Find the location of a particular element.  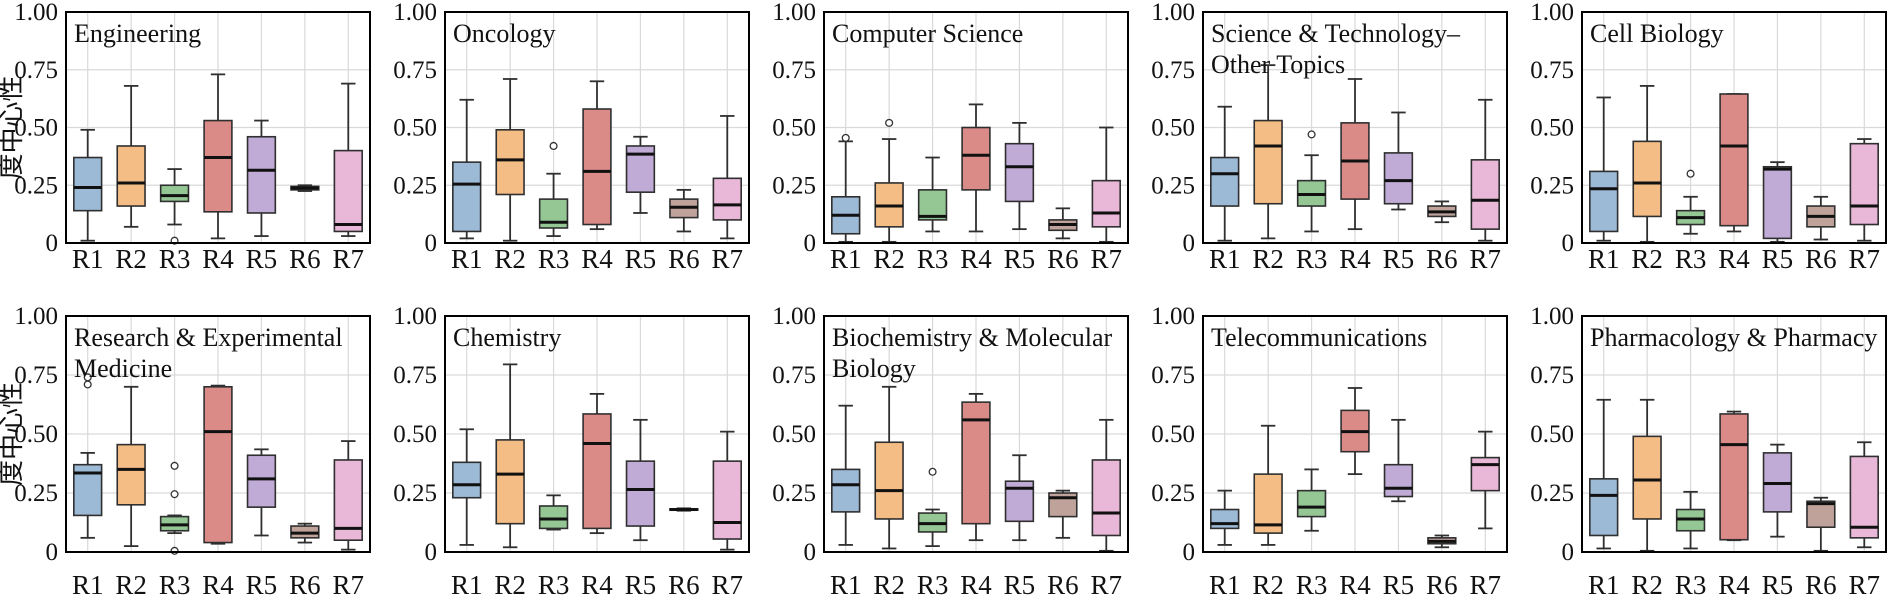

subplot-title: Chemistry is located at coordinates (507, 337).